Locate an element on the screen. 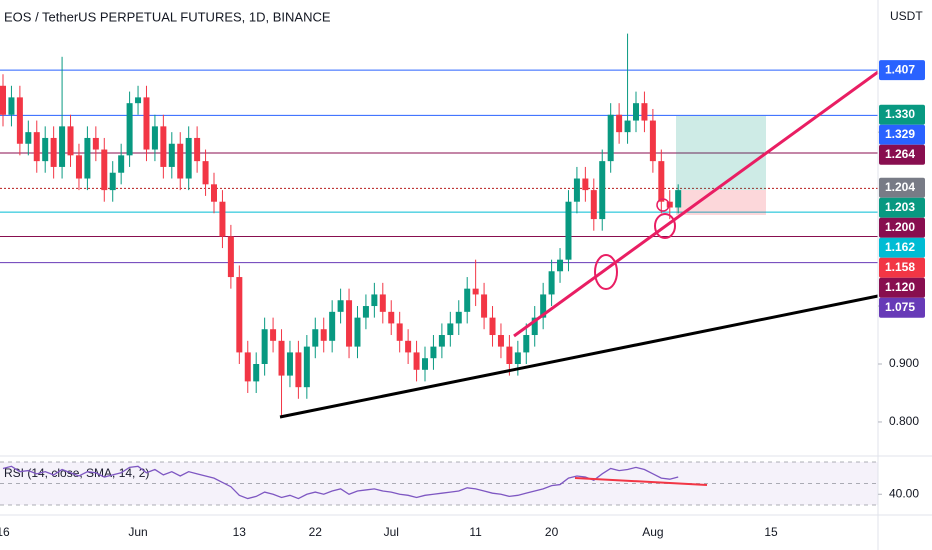 The width and height of the screenshot is (932, 550). target-zone is located at coordinates (721, 153).